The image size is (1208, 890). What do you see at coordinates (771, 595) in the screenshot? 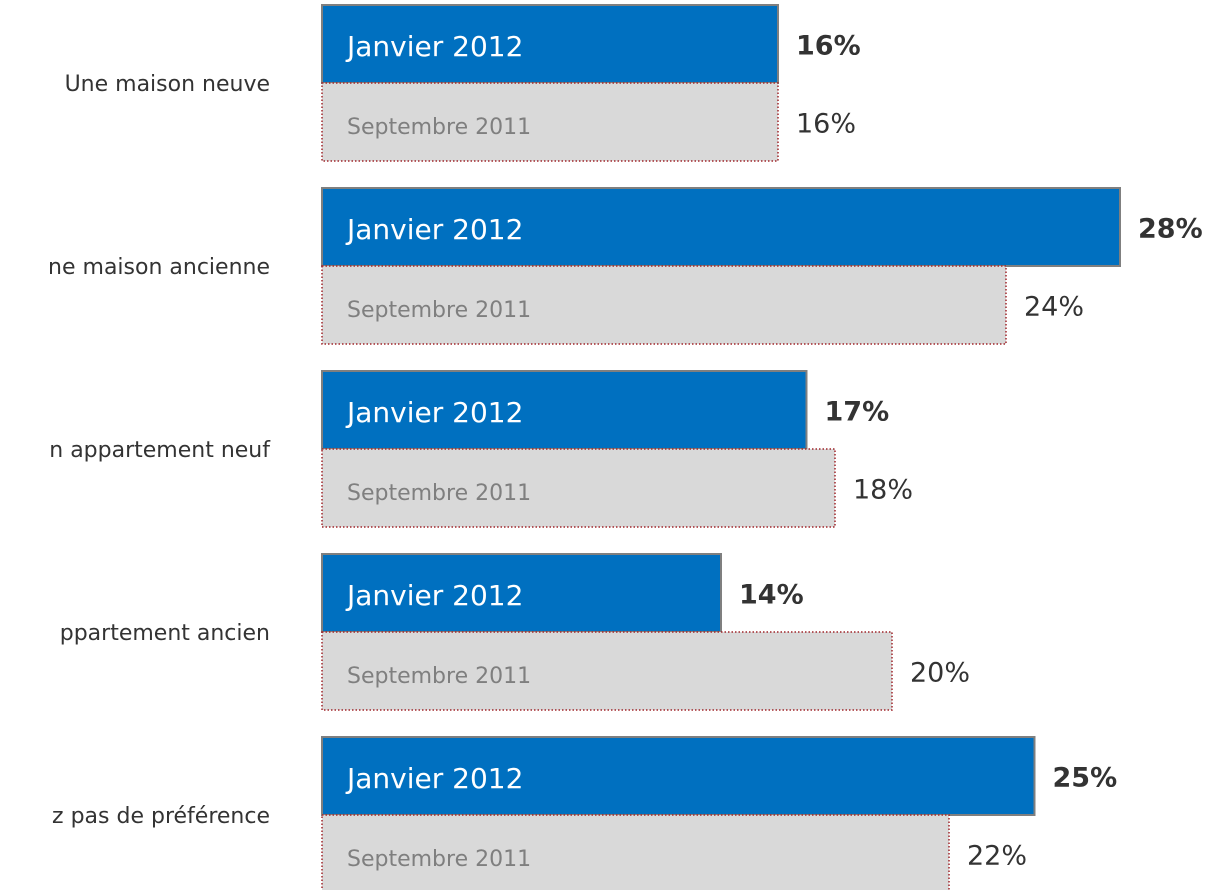
I see `value-label: 14%` at bounding box center [771, 595].